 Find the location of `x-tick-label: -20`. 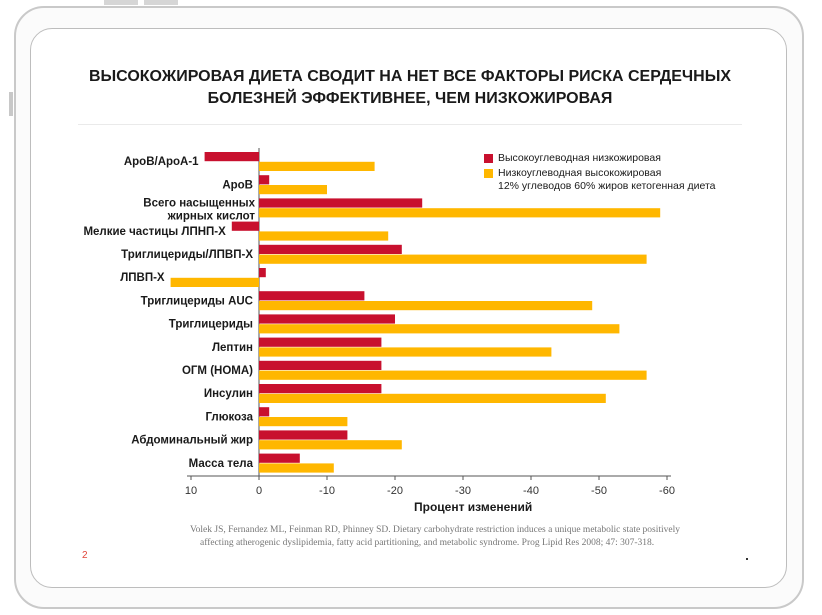

x-tick-label: -20 is located at coordinates (395, 491).